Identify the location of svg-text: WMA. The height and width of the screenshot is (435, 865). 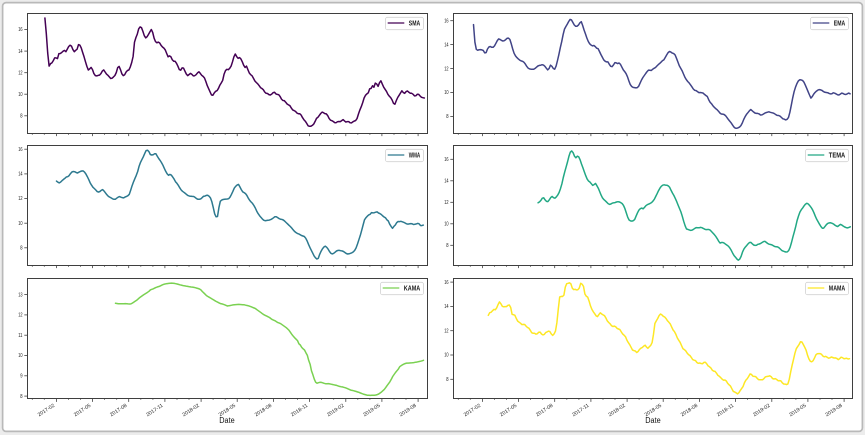
(414, 155).